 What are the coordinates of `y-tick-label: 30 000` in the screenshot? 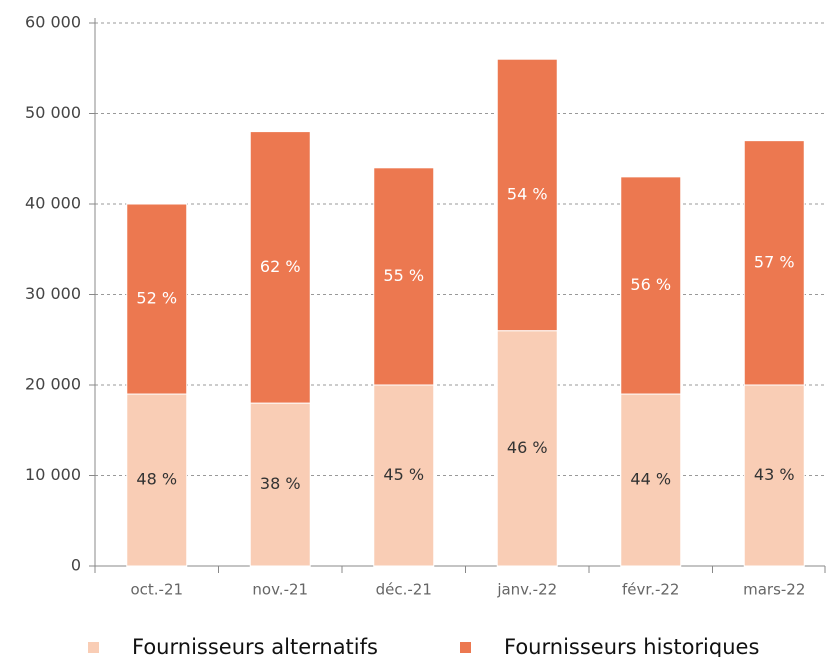 It's located at (53, 293).